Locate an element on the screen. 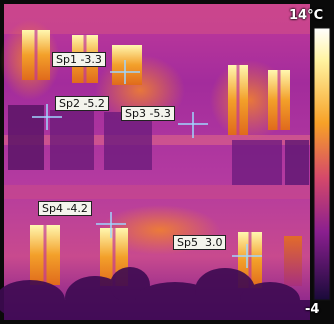 This screenshot has width=334, height=324. spot-4-label: Sp4 -4.2 is located at coordinates (65, 208).